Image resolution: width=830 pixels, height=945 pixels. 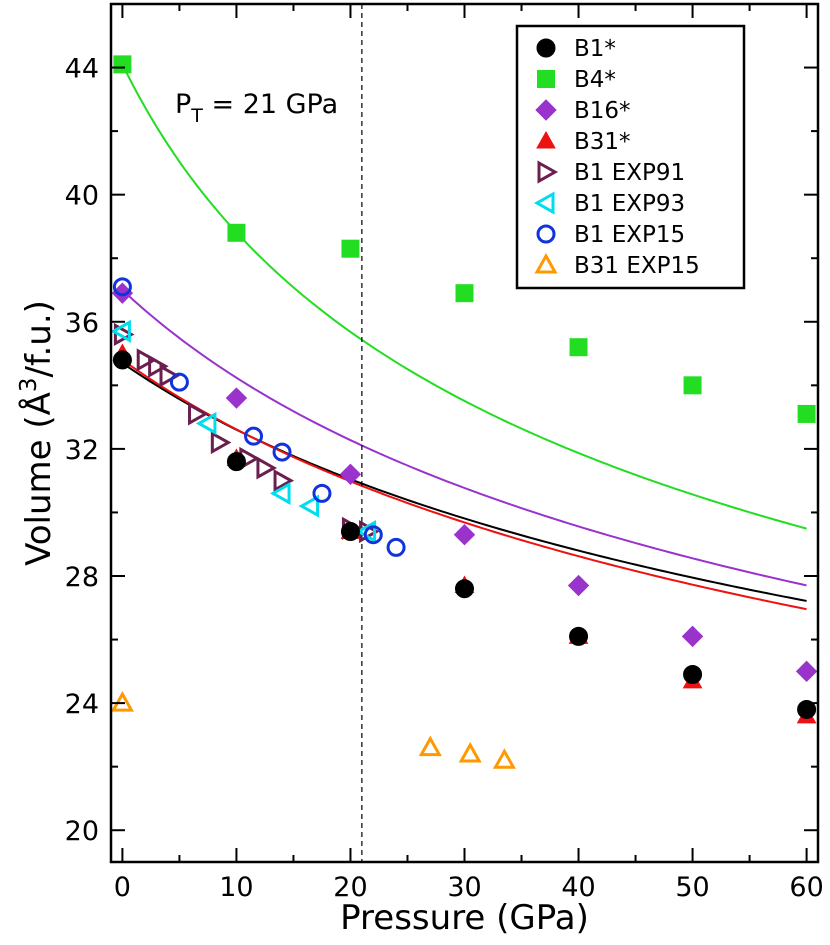 I want to click on legend-label-b31: B31*, so click(x=602, y=142).